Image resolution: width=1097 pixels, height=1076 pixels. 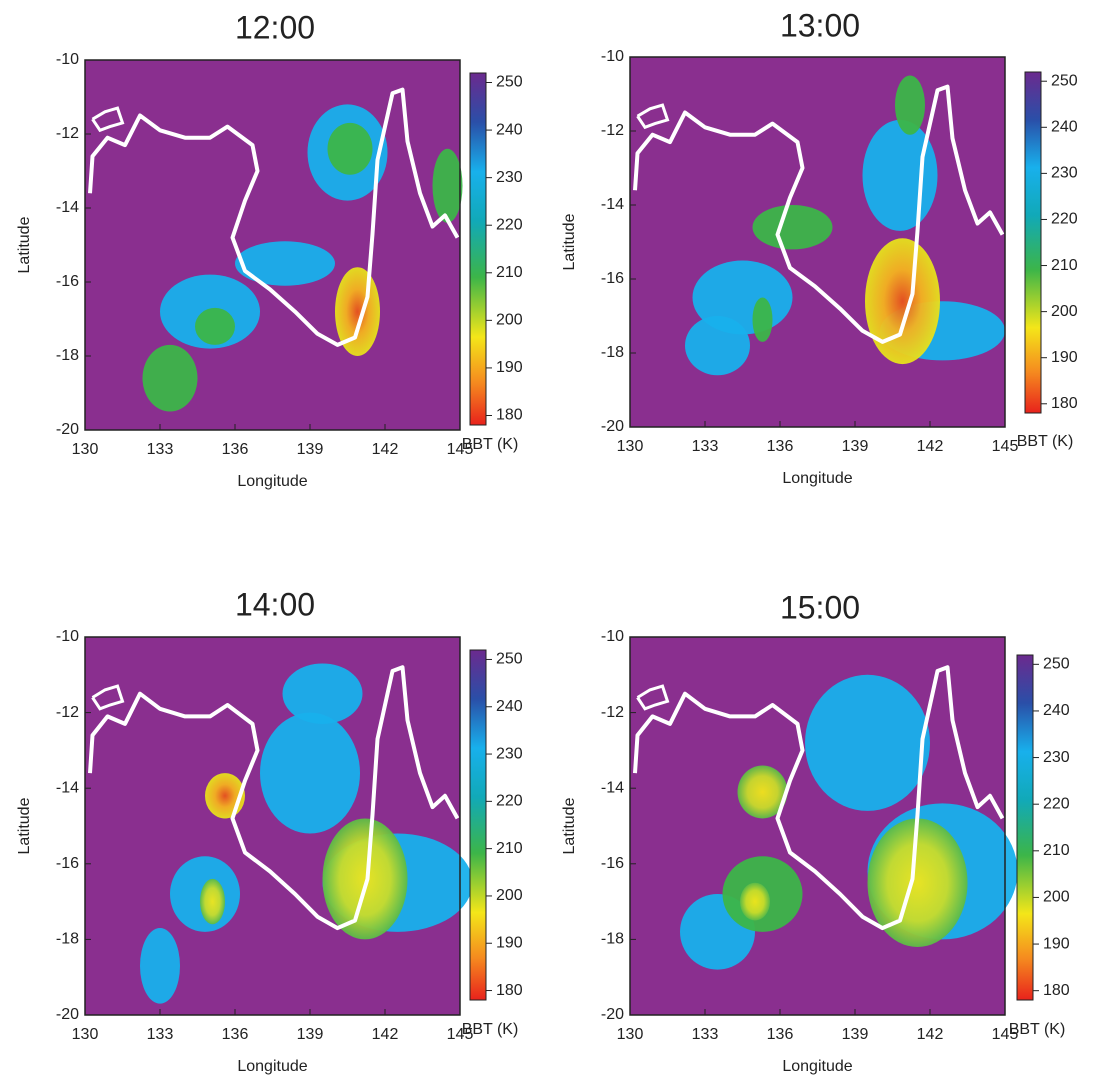 I want to click on colorbar-label: BBT (K), so click(x=1037, y=1029).